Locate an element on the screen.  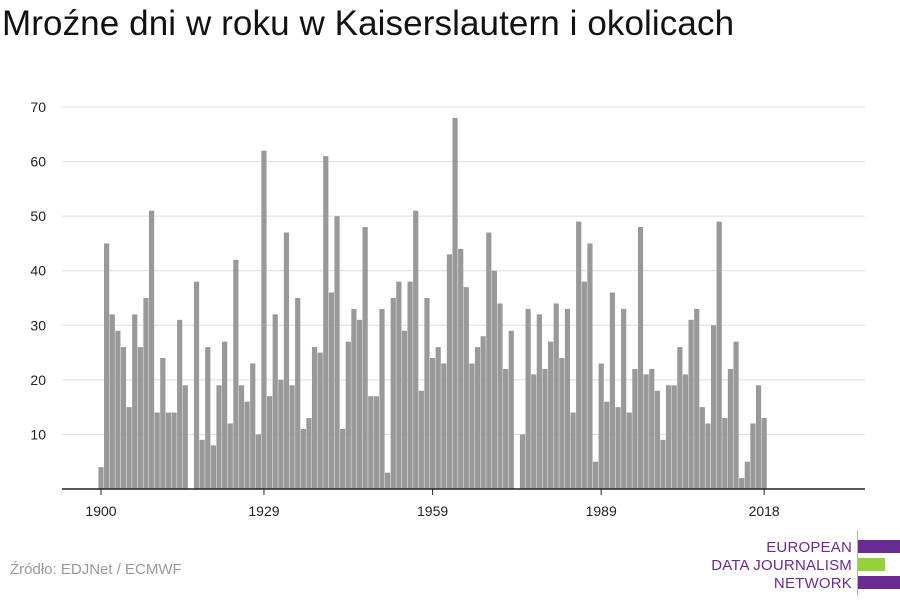
x-tick-label: 1959 is located at coordinates (432, 511).